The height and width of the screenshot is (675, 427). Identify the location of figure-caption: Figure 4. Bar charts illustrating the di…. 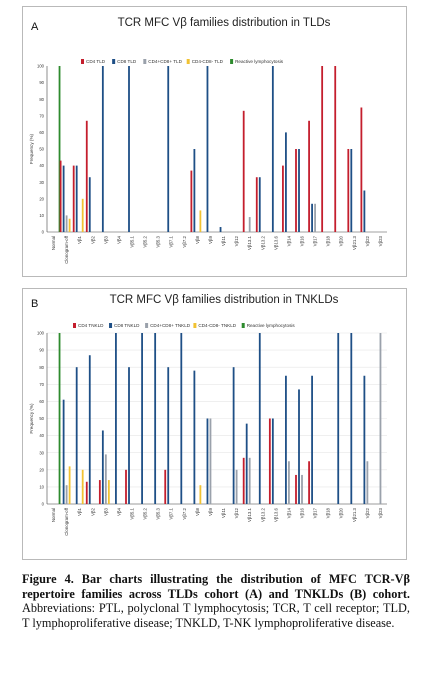
(216, 601).